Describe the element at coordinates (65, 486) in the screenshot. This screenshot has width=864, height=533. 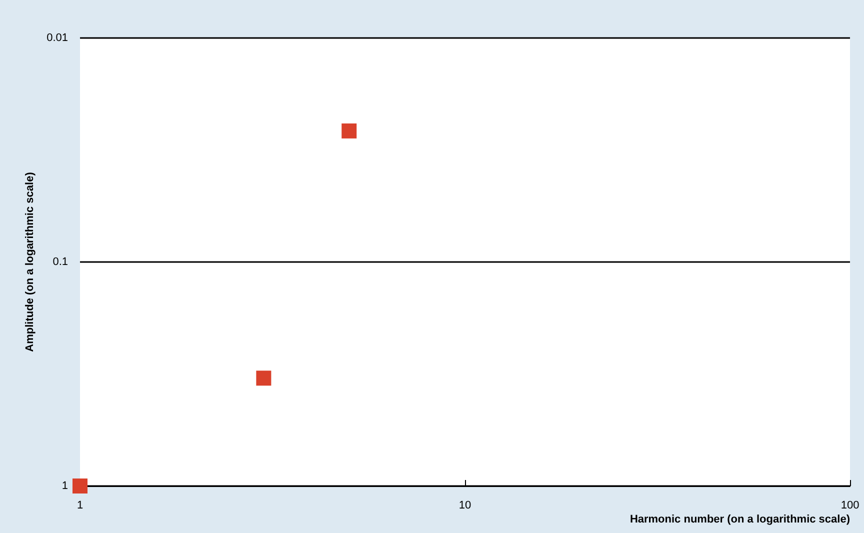
I see `y-tick-label: 1` at that location.